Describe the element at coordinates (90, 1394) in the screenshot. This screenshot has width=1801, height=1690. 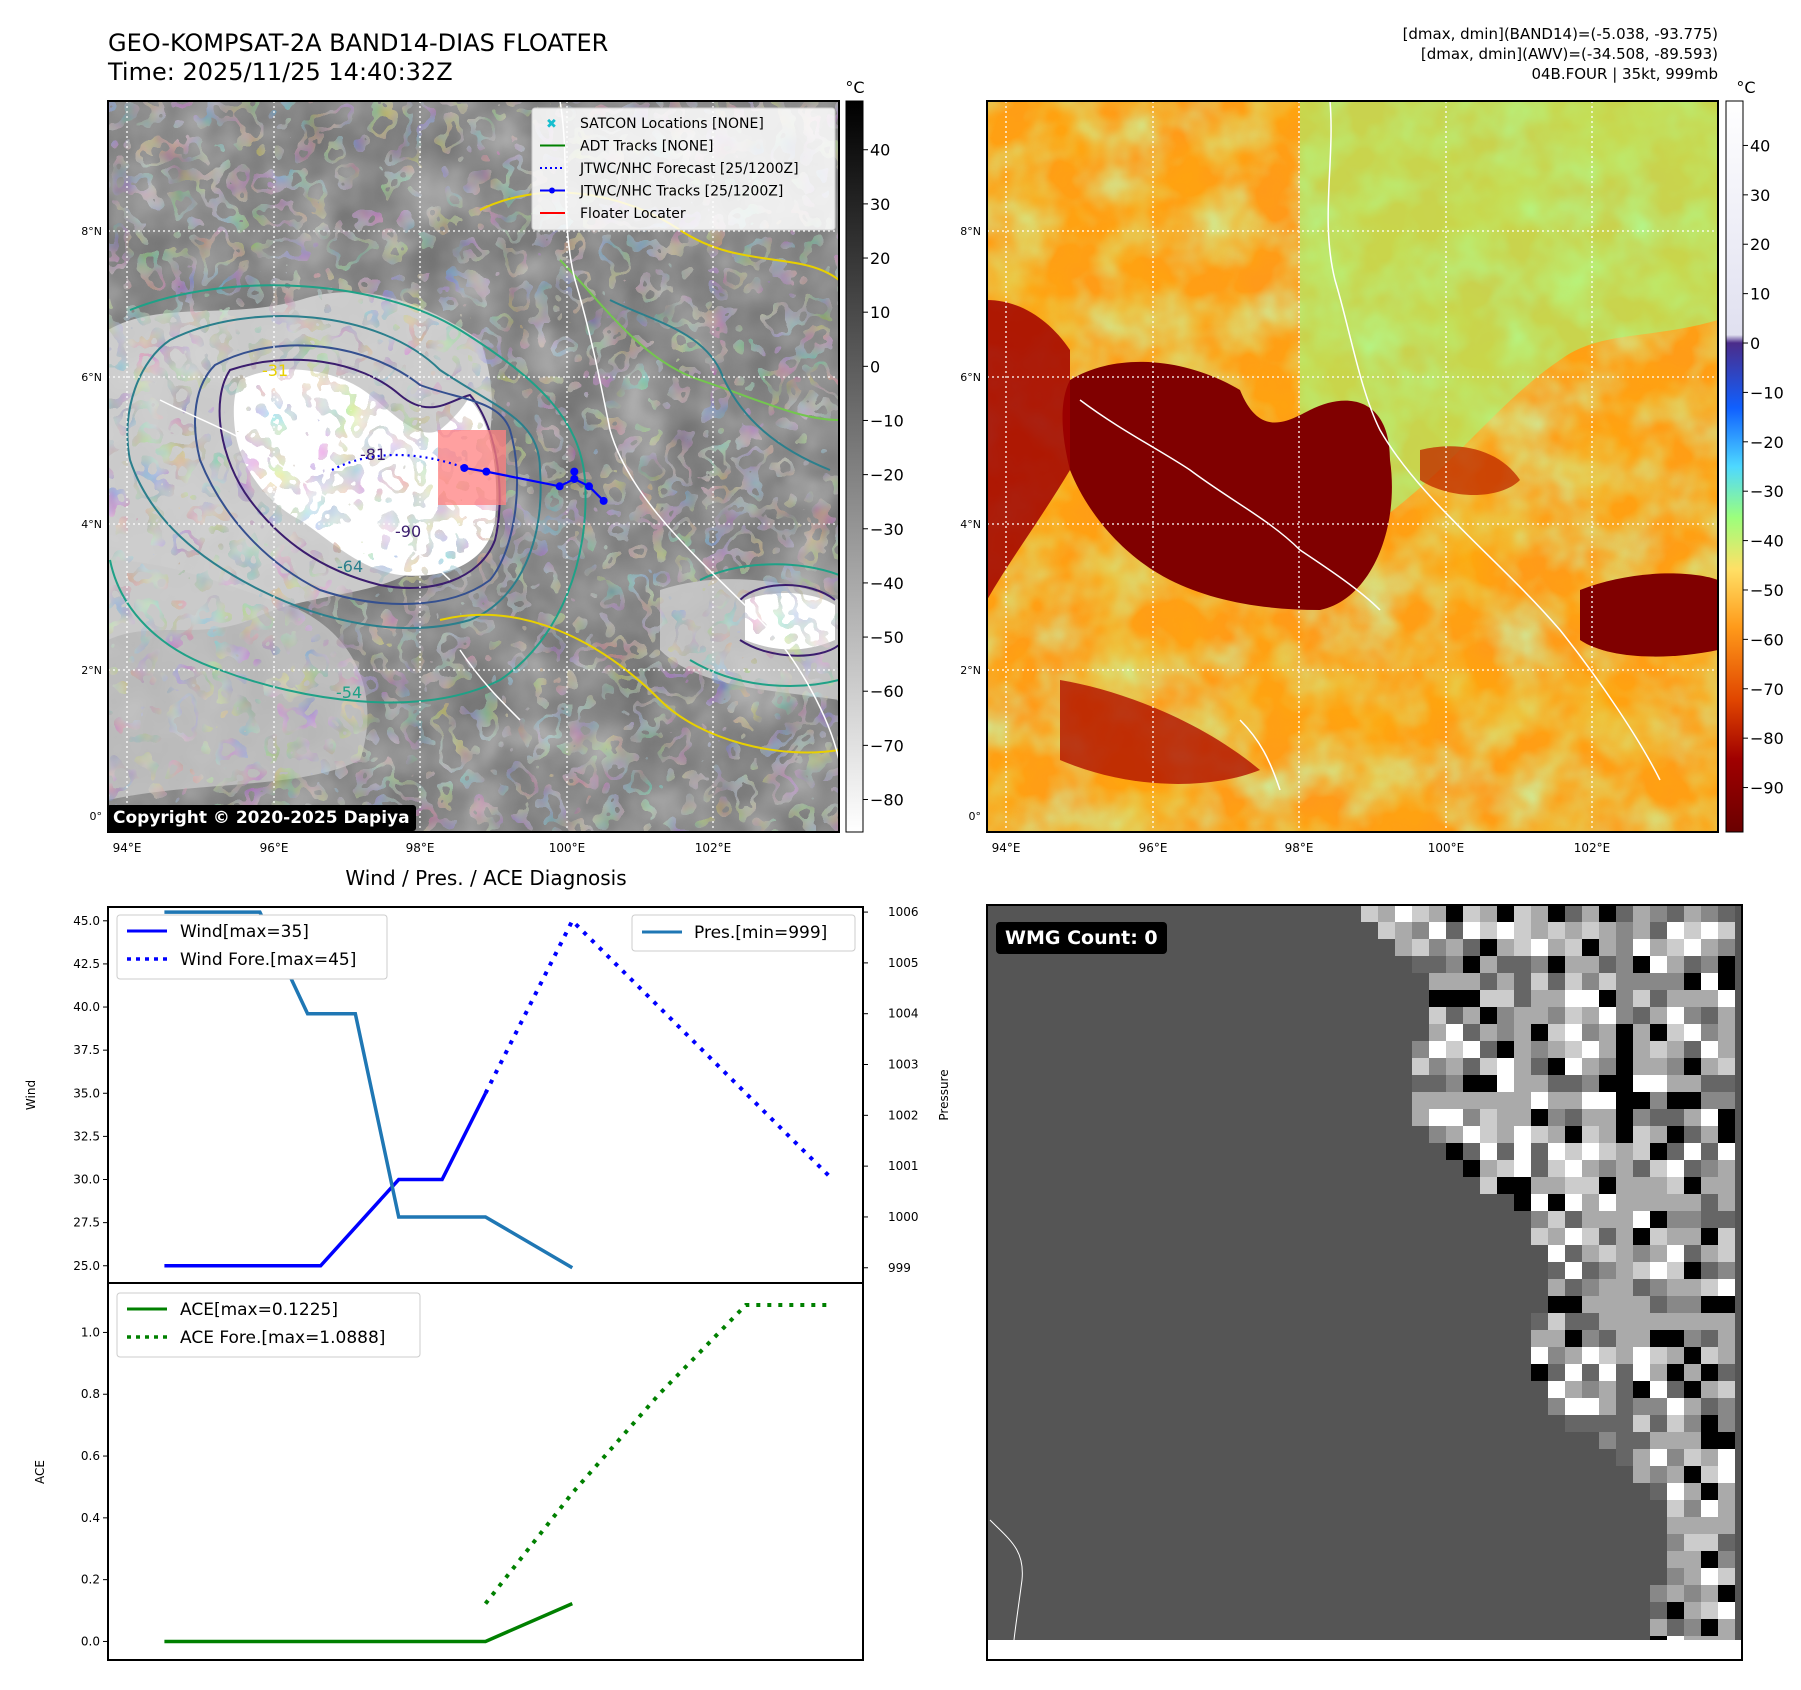
I see `ace-y-tick-label: 0.8` at that location.